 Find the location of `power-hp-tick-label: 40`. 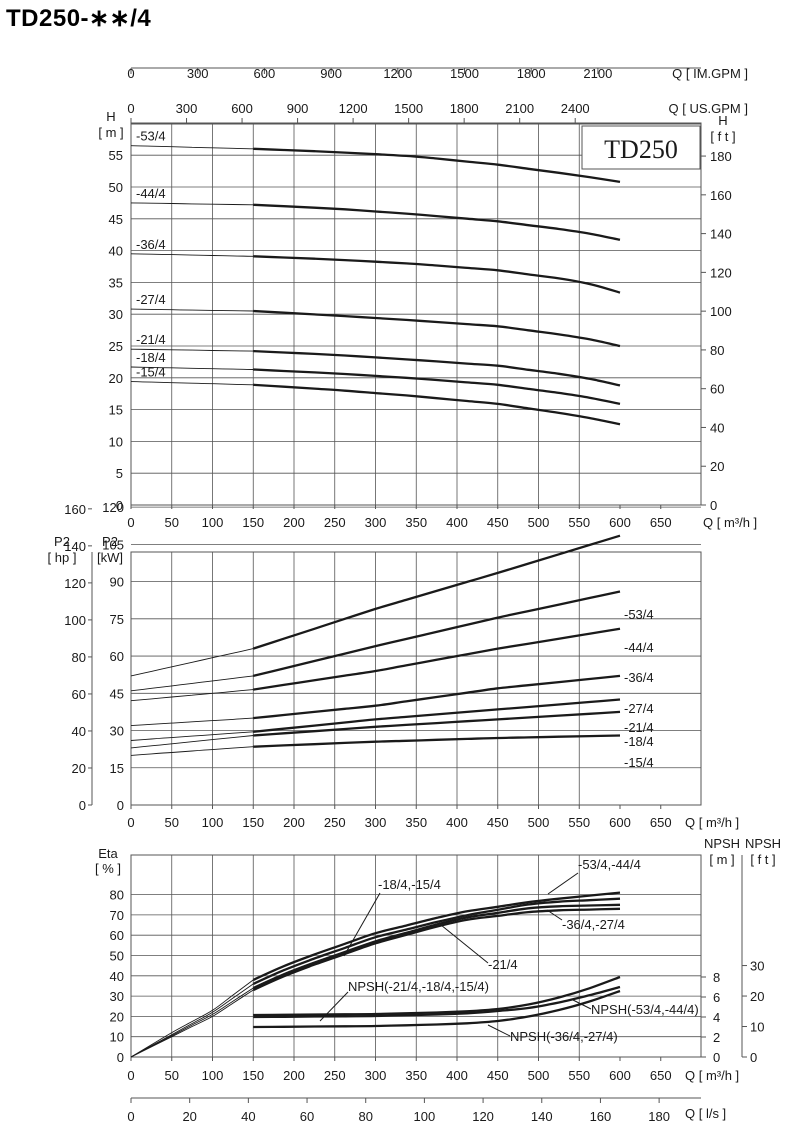

power-hp-tick-label: 40 is located at coordinates (79, 731).